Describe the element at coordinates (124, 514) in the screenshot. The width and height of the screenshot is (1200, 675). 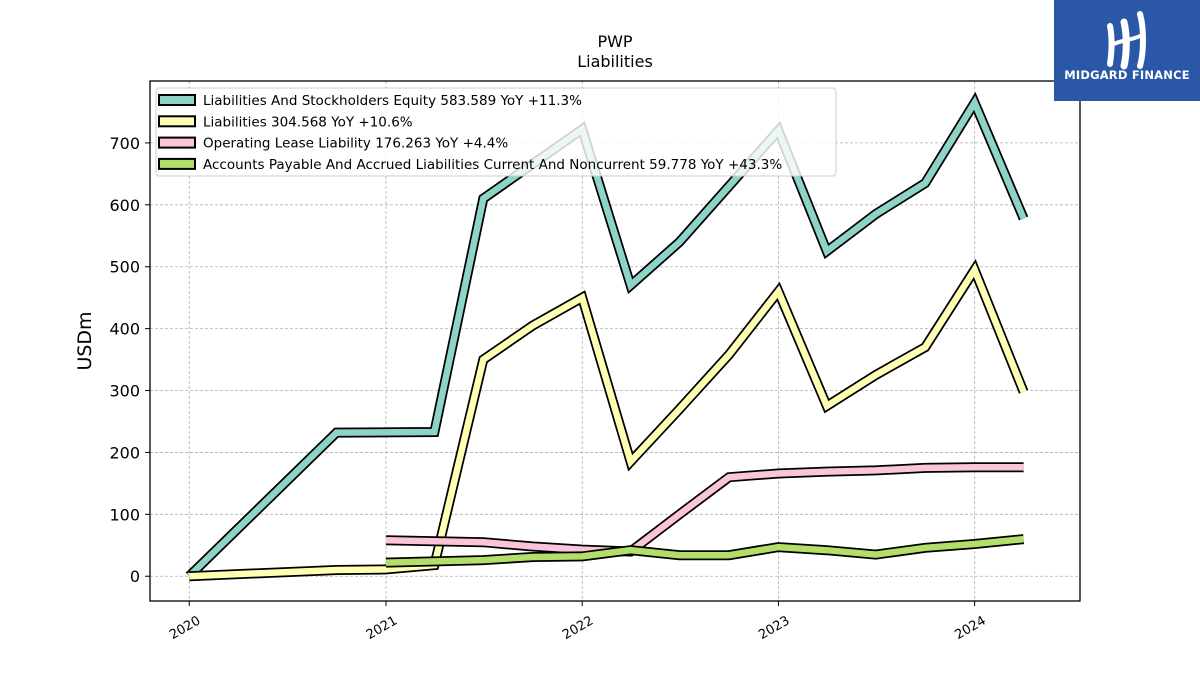
I see `y-tick-label: 100` at that location.